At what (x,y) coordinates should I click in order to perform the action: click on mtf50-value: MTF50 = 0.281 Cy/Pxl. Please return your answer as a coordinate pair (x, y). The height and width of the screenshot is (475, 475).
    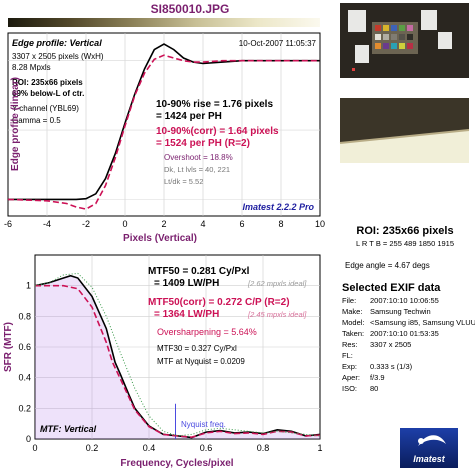
    Looking at the image, I should click on (199, 271).